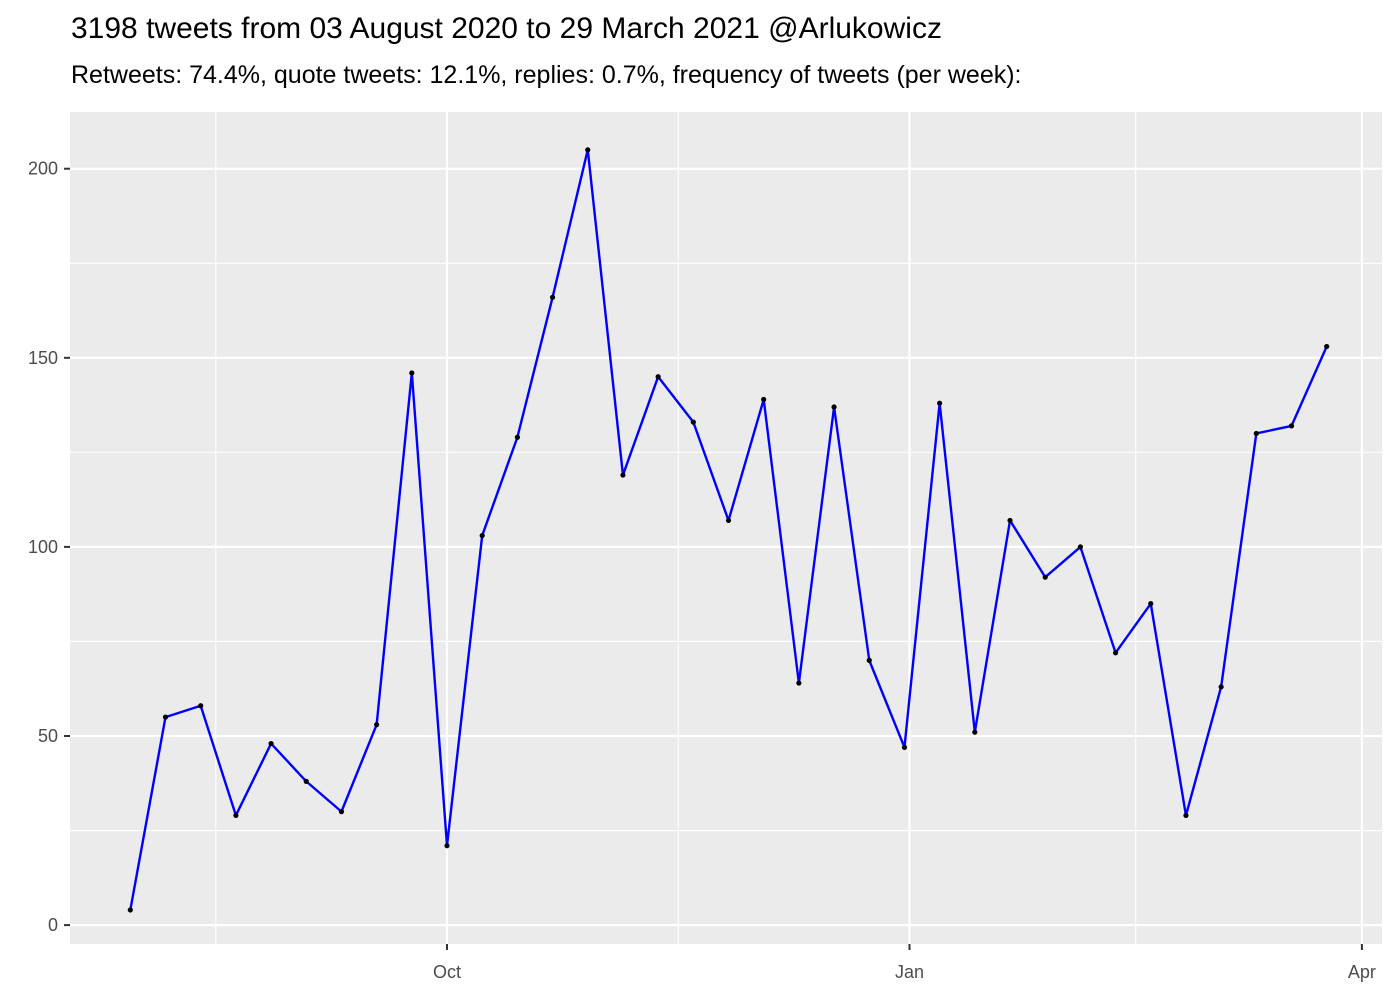 The width and height of the screenshot is (1400, 1000). I want to click on x-tick-label: Oct, so click(447, 972).